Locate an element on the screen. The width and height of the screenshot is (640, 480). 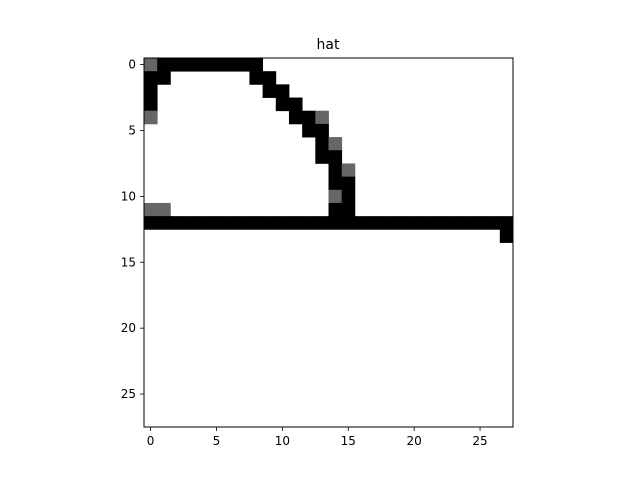
x-tick-label: 0 is located at coordinates (151, 441).